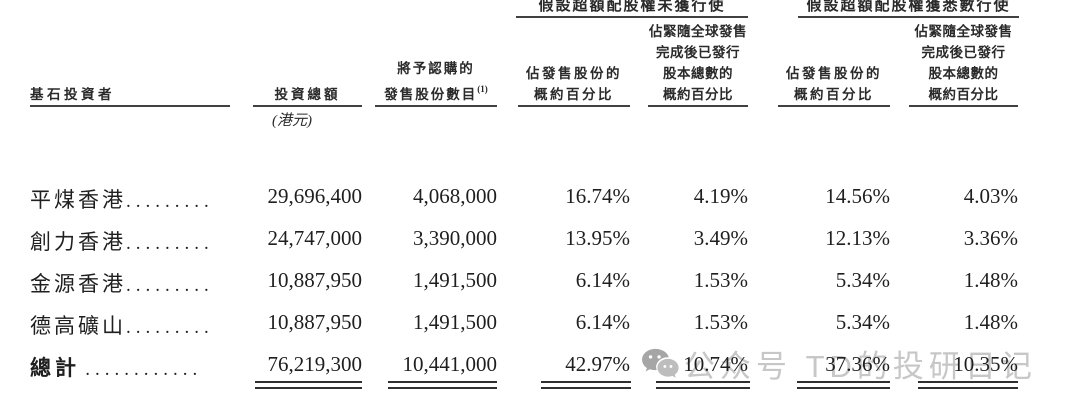 The height and width of the screenshot is (408, 1080). Describe the element at coordinates (55, 368) in the screenshot. I see `total-label: 總計` at that location.